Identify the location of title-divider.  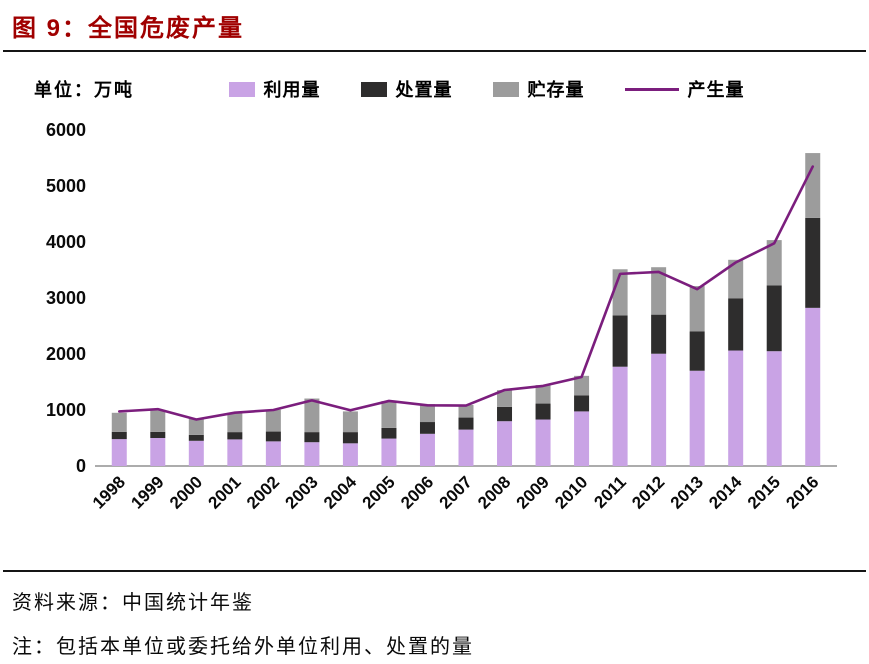
(434, 51).